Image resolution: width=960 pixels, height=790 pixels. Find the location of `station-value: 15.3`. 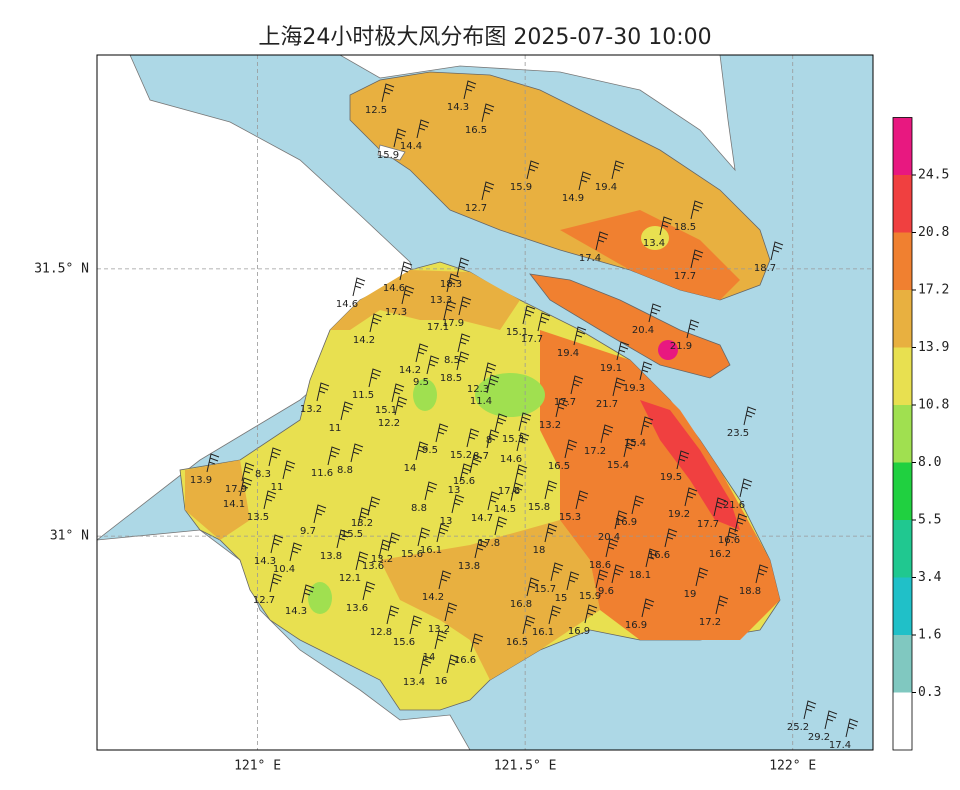

station-value: 15.3 is located at coordinates (513, 439).